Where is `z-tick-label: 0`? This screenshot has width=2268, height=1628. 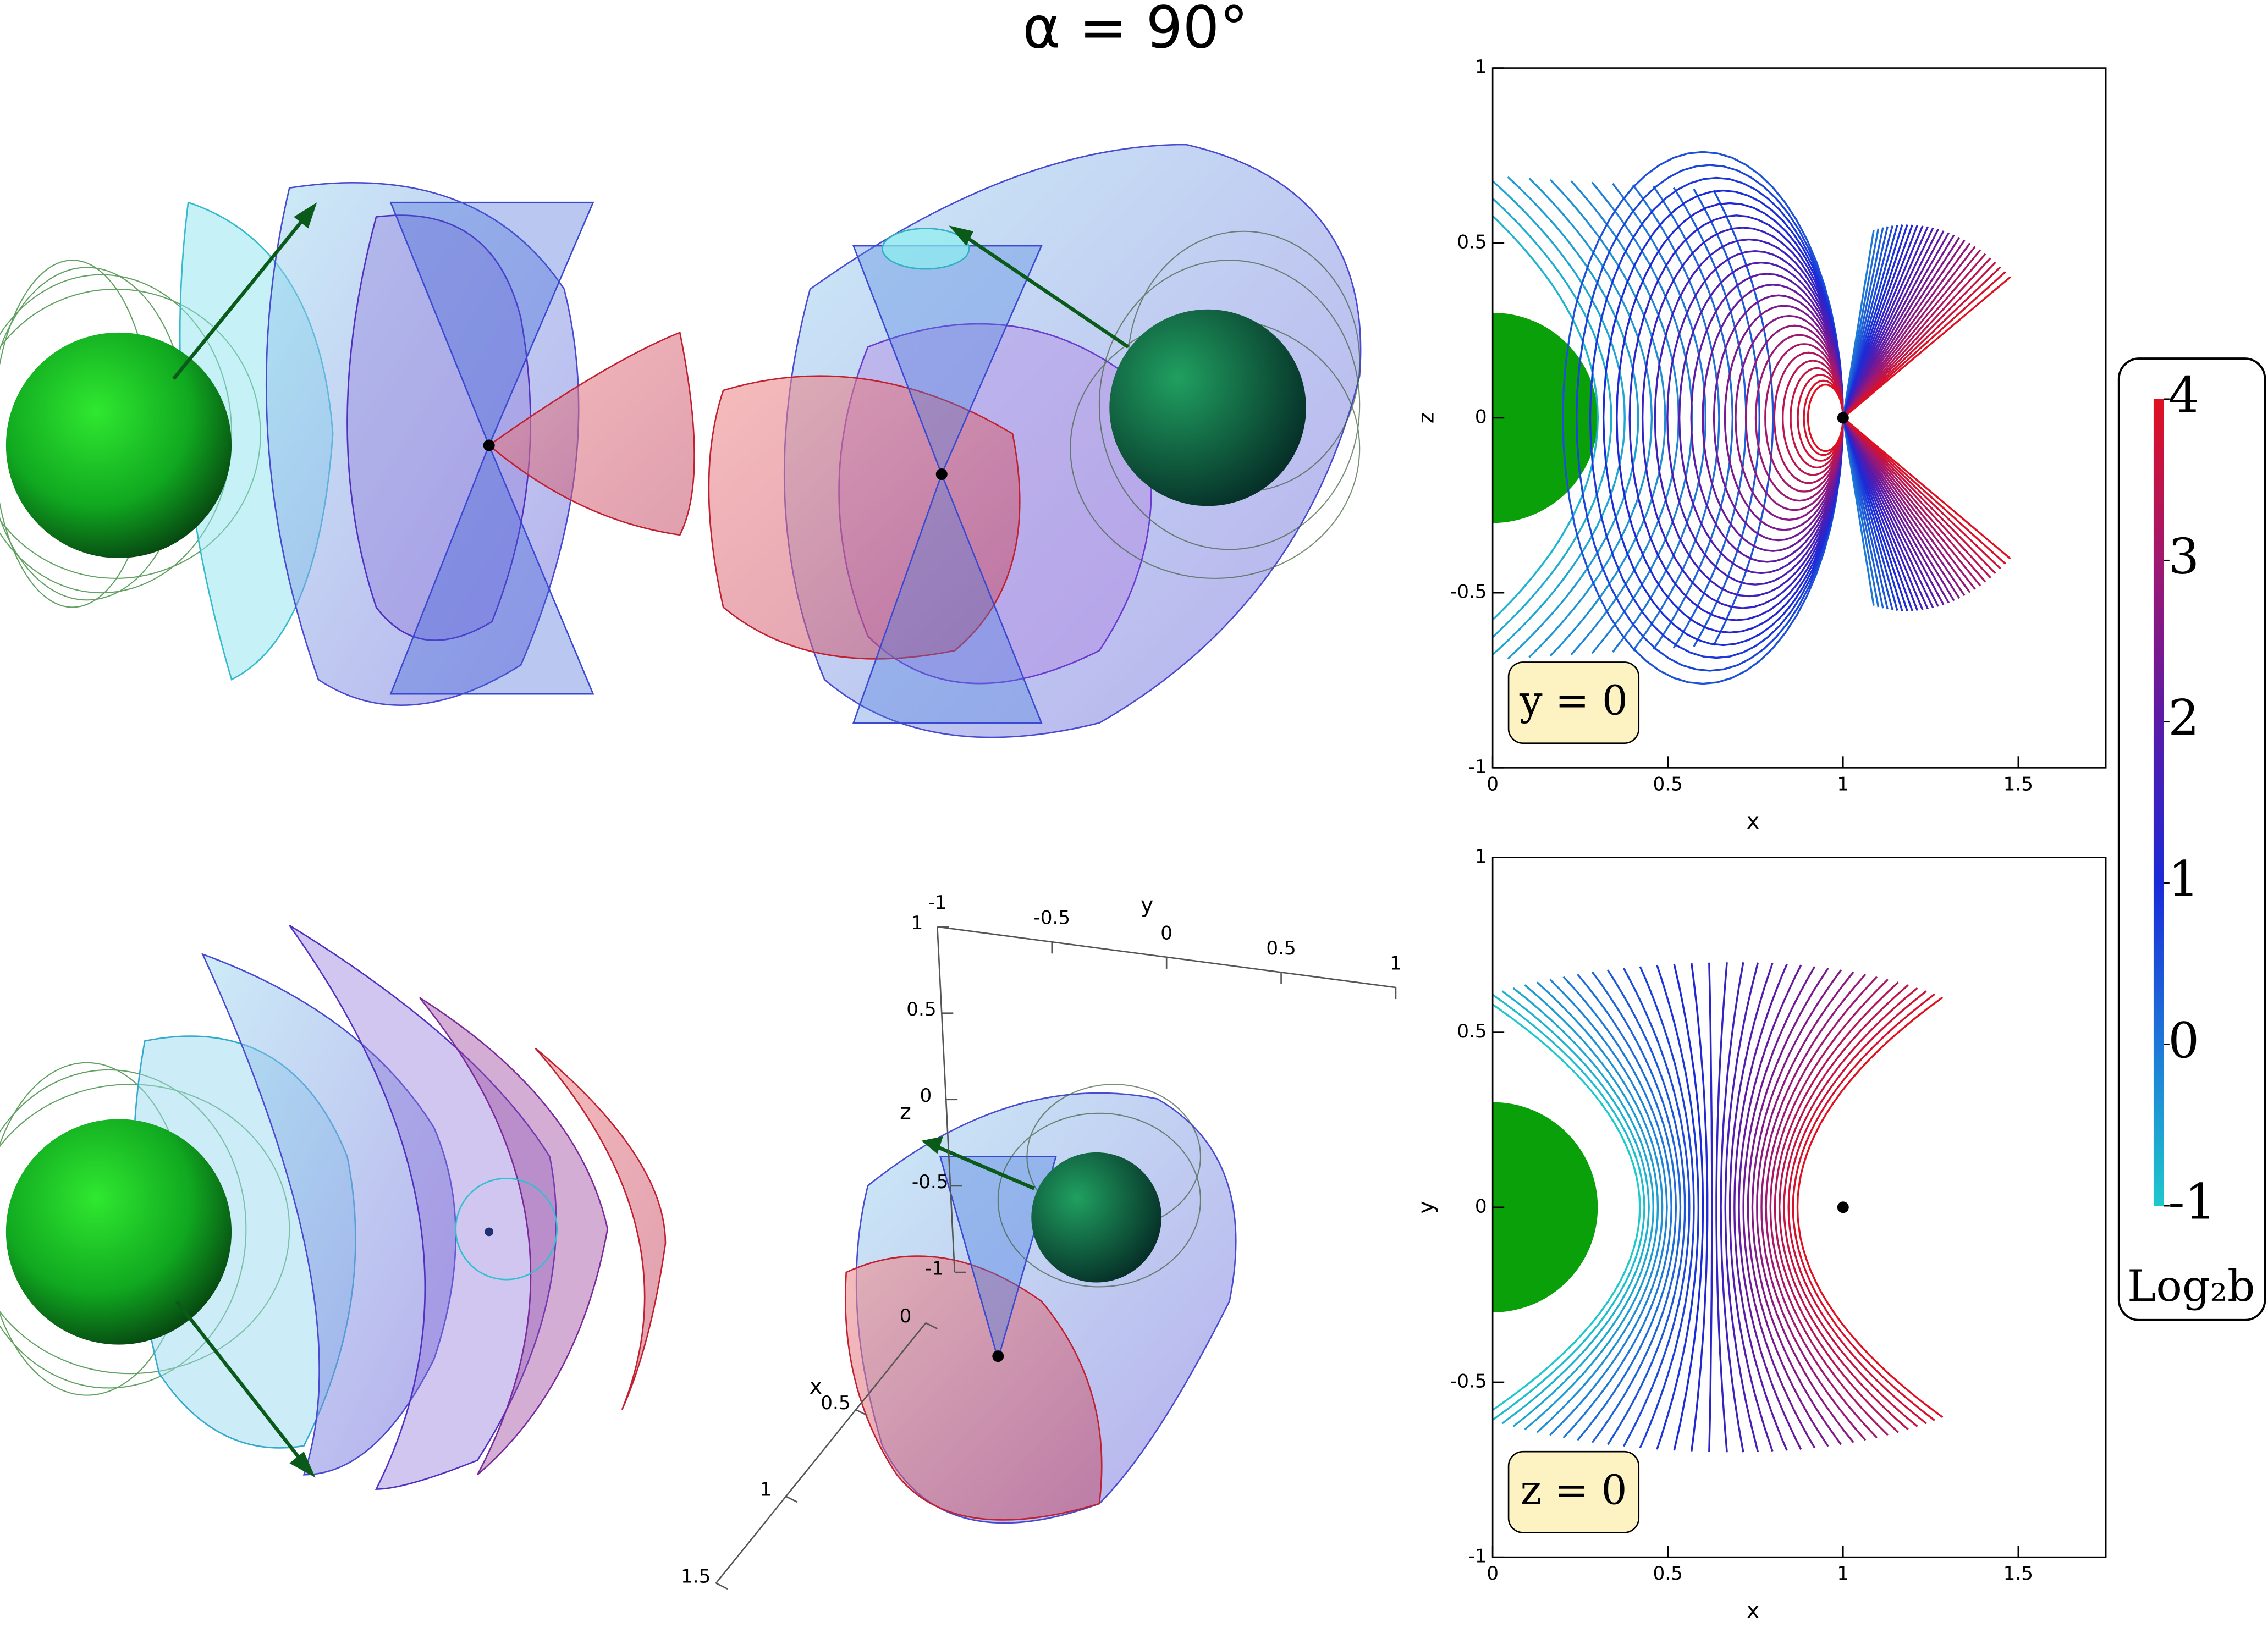 z-tick-label: 0 is located at coordinates (926, 1096).